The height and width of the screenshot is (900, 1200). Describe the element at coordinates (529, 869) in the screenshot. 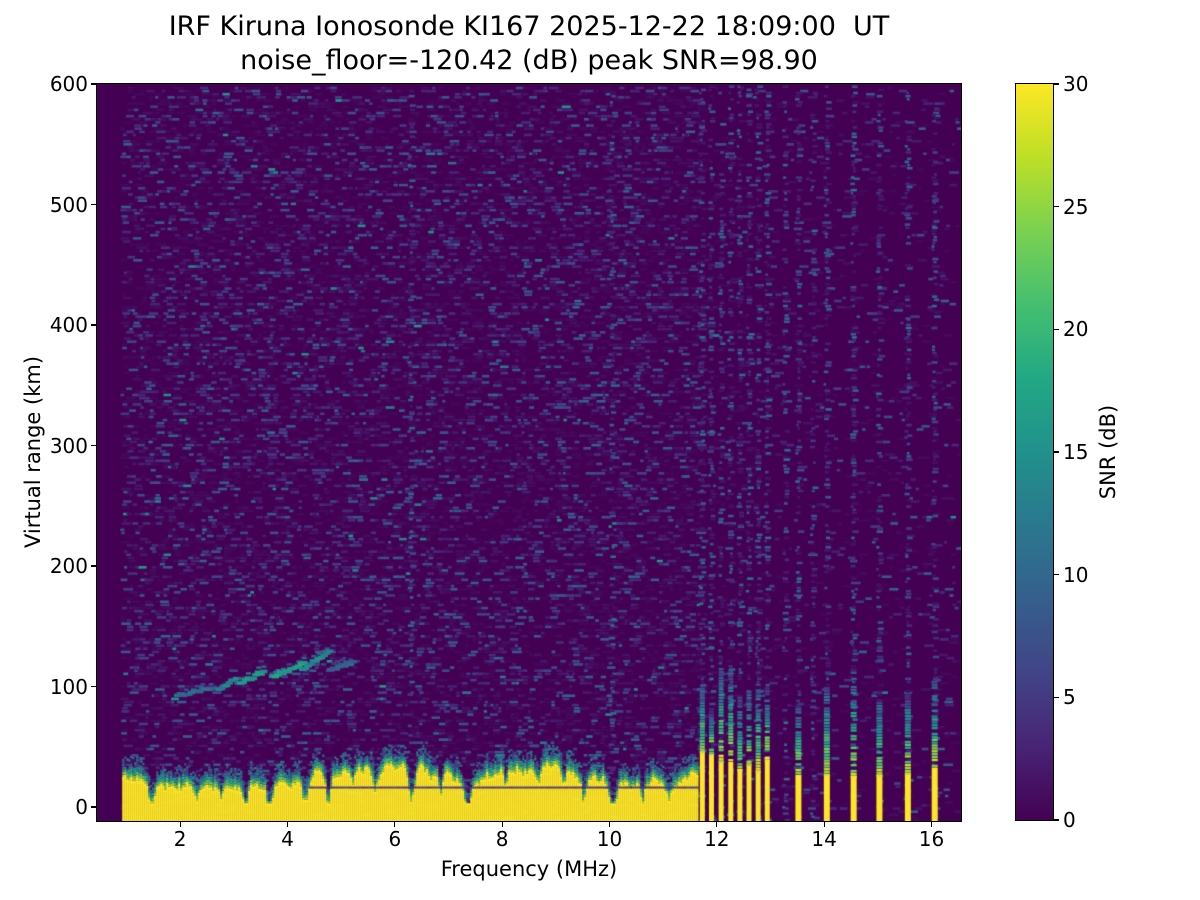

I see `x-axis-label: Frequency (MHz)` at that location.